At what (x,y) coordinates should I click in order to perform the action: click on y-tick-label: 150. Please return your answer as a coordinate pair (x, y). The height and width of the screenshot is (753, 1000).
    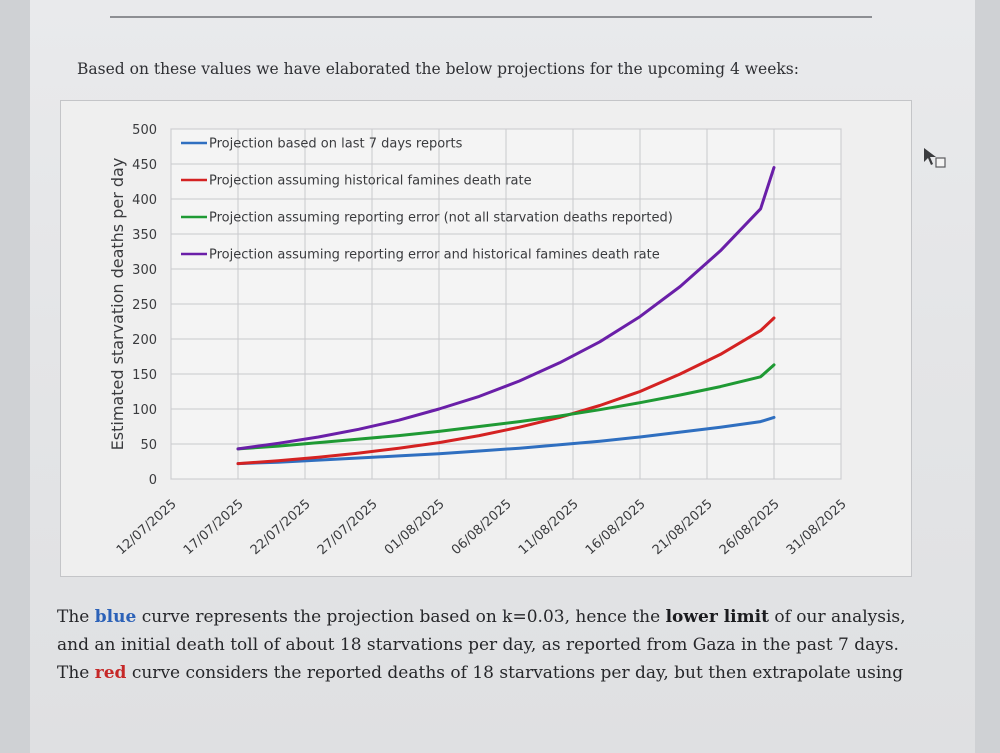
    Looking at the image, I should click on (144, 375).